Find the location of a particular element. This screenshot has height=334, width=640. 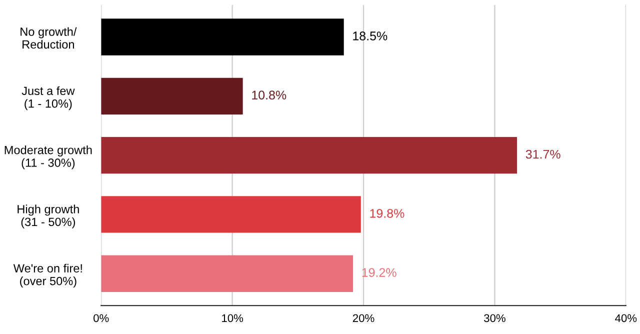

x-tick-label: 0% is located at coordinates (101, 318).